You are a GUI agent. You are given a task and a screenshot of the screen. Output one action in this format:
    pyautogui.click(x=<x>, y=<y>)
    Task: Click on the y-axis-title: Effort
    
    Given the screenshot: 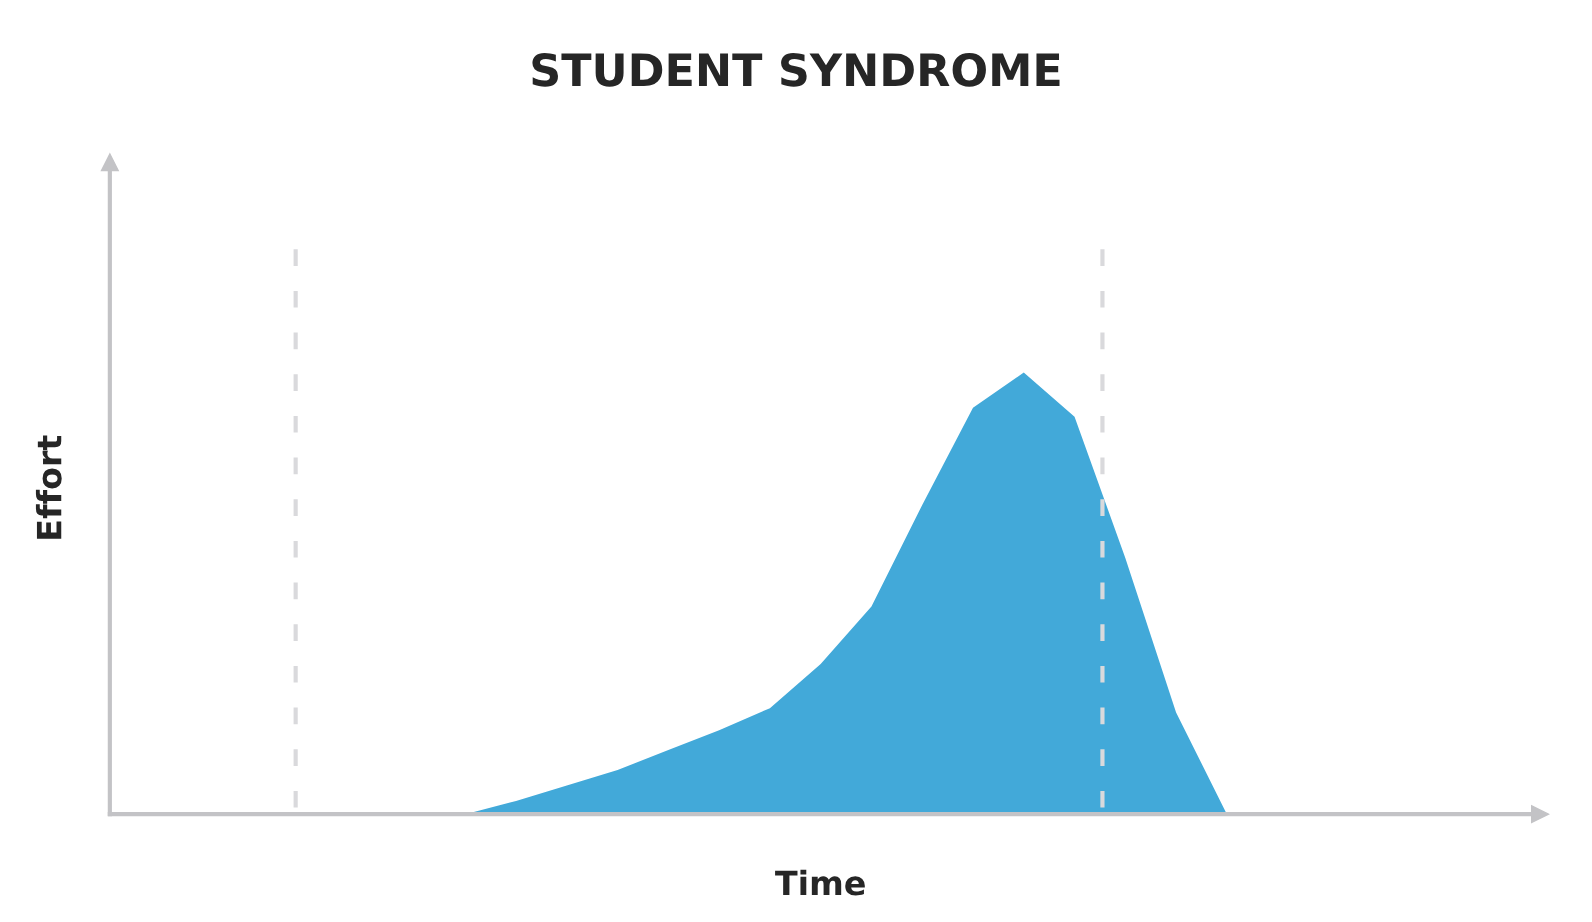 What is the action you would take?
    pyautogui.click(x=48, y=487)
    